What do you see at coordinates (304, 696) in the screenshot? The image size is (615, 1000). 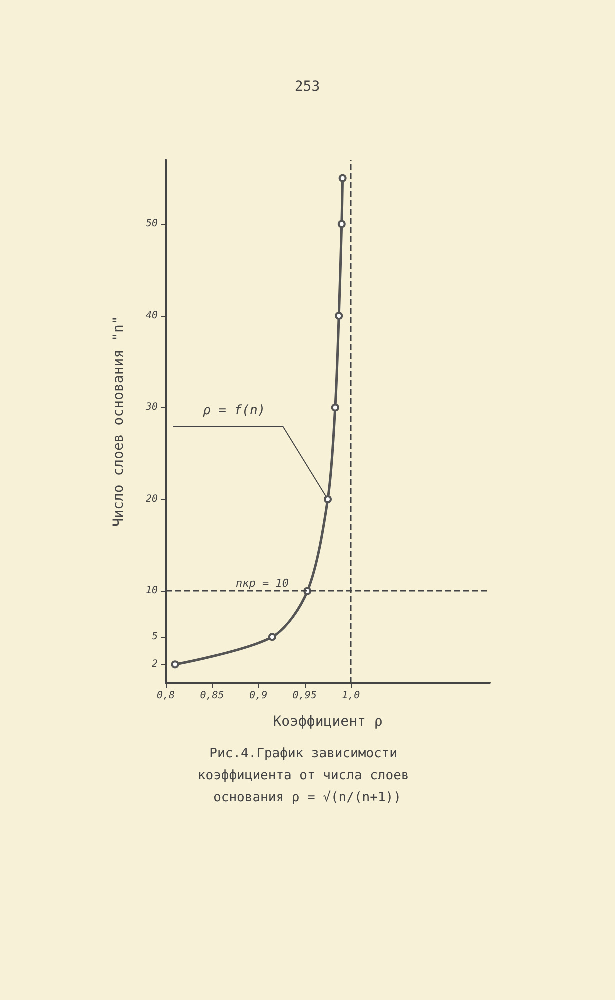 I see `x-tick-label: 0,95` at bounding box center [304, 696].